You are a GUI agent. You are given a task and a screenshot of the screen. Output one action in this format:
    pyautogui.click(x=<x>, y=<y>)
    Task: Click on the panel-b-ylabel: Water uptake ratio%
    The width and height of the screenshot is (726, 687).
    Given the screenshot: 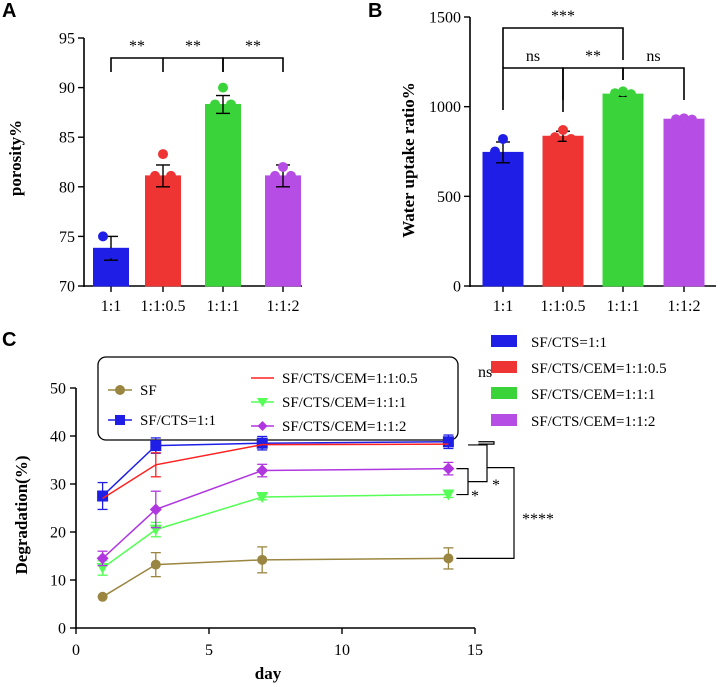 What is the action you would take?
    pyautogui.click(x=408, y=160)
    